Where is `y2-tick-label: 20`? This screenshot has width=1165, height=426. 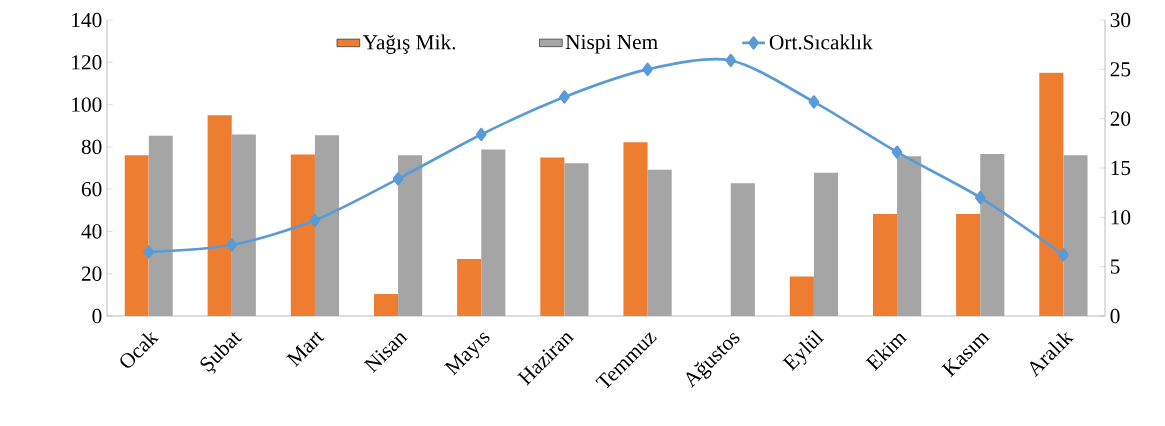 y2-tick-label: 20 is located at coordinates (1120, 118).